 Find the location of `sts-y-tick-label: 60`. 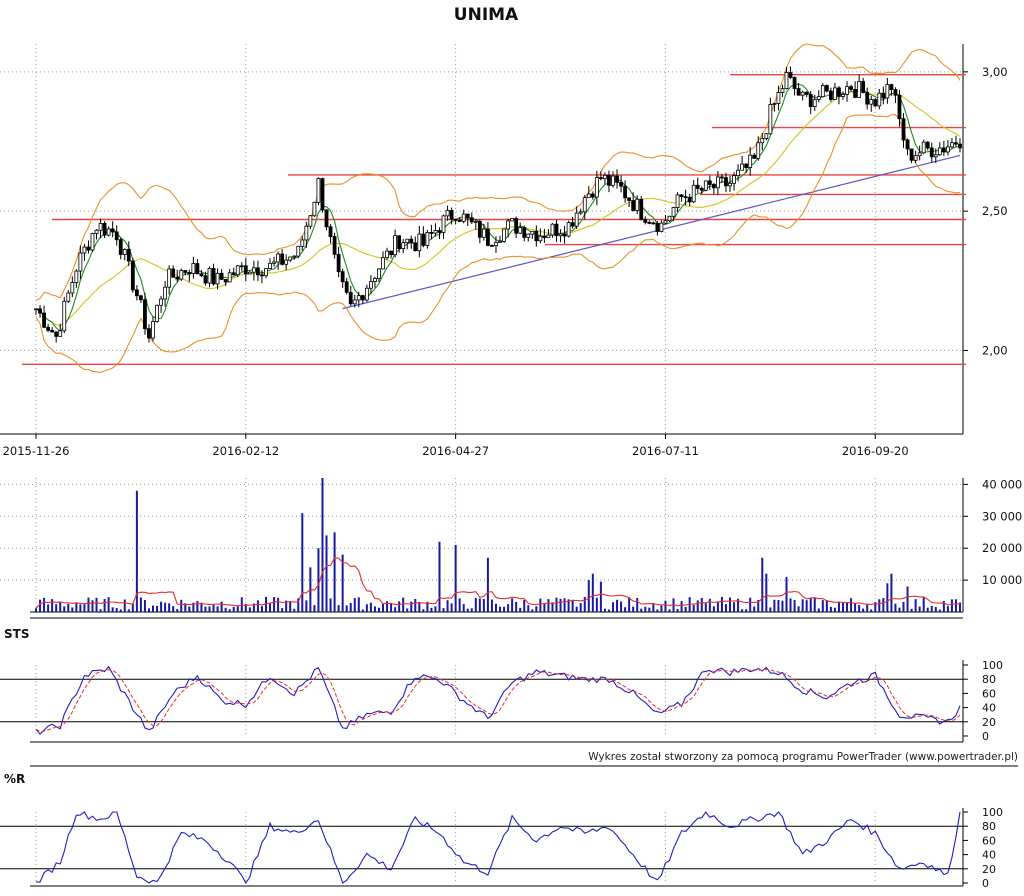

sts-y-tick-label: 60 is located at coordinates (989, 693).